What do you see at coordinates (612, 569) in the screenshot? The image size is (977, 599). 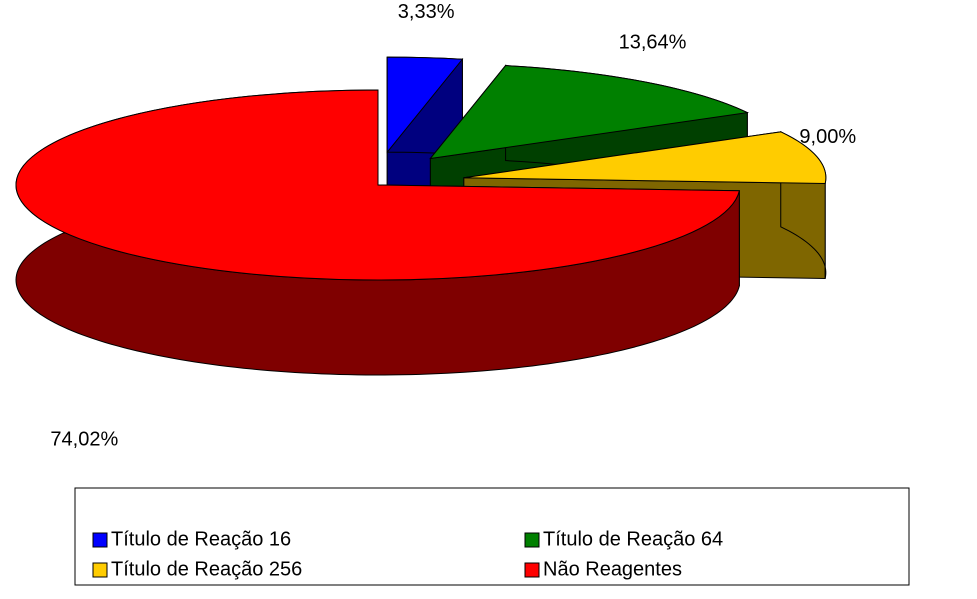 I see `legend-label: Não Reagentes` at bounding box center [612, 569].